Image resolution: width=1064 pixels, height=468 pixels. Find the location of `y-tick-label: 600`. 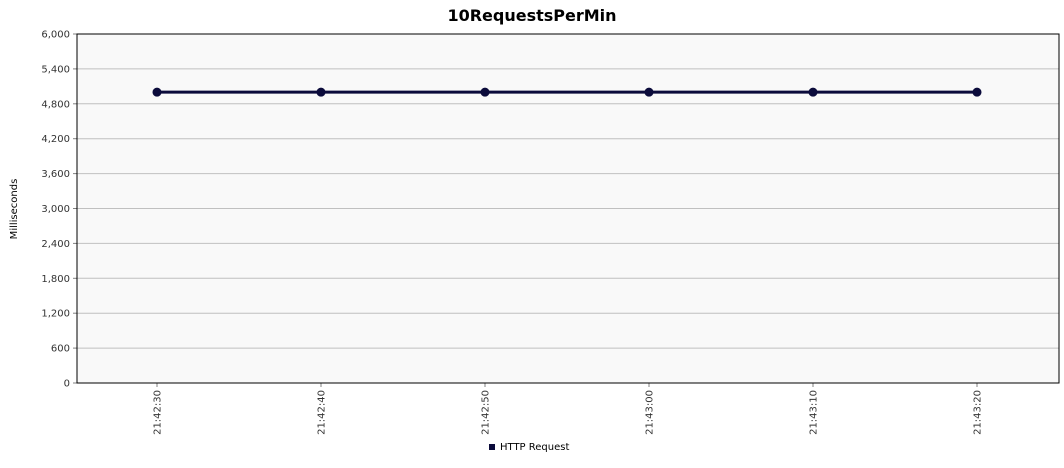

y-tick-label: 600 is located at coordinates (60, 349).